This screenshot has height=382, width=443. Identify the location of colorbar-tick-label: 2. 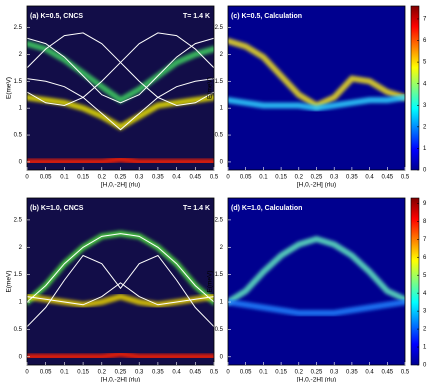
(425, 127).